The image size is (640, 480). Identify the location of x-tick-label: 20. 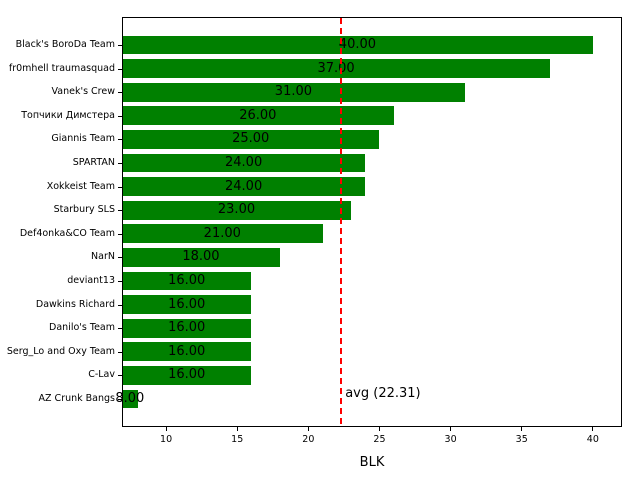
(308, 439).